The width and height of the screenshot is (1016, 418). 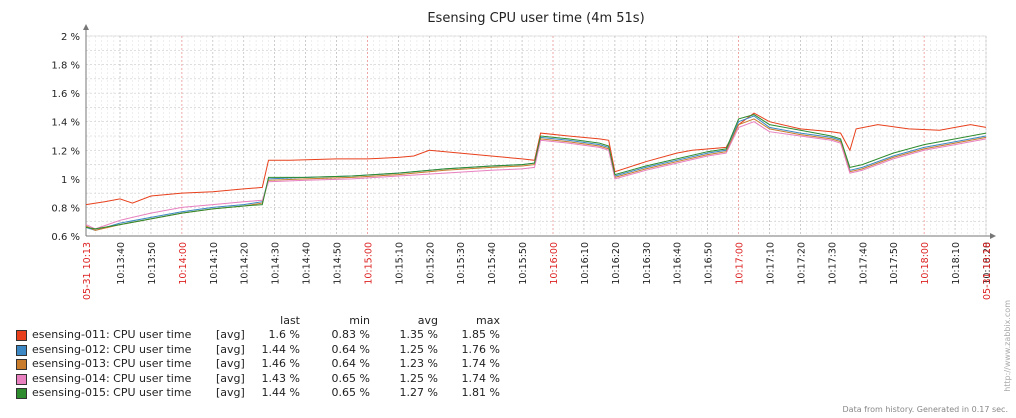 I want to click on y-tick-label: 1.4 %, so click(x=65, y=123).